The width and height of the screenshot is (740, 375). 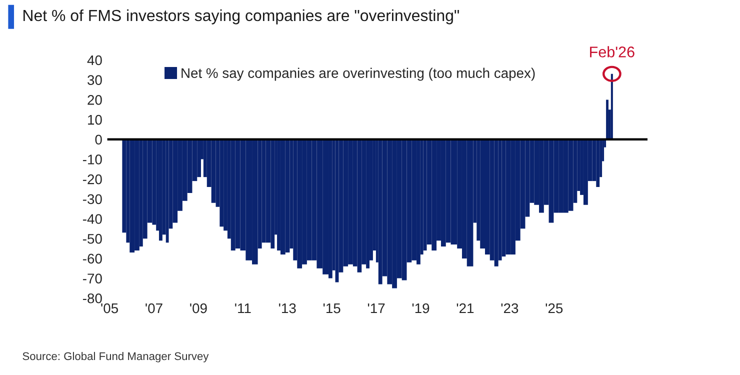 I want to click on x-tick-label: '23, so click(x=509, y=308).